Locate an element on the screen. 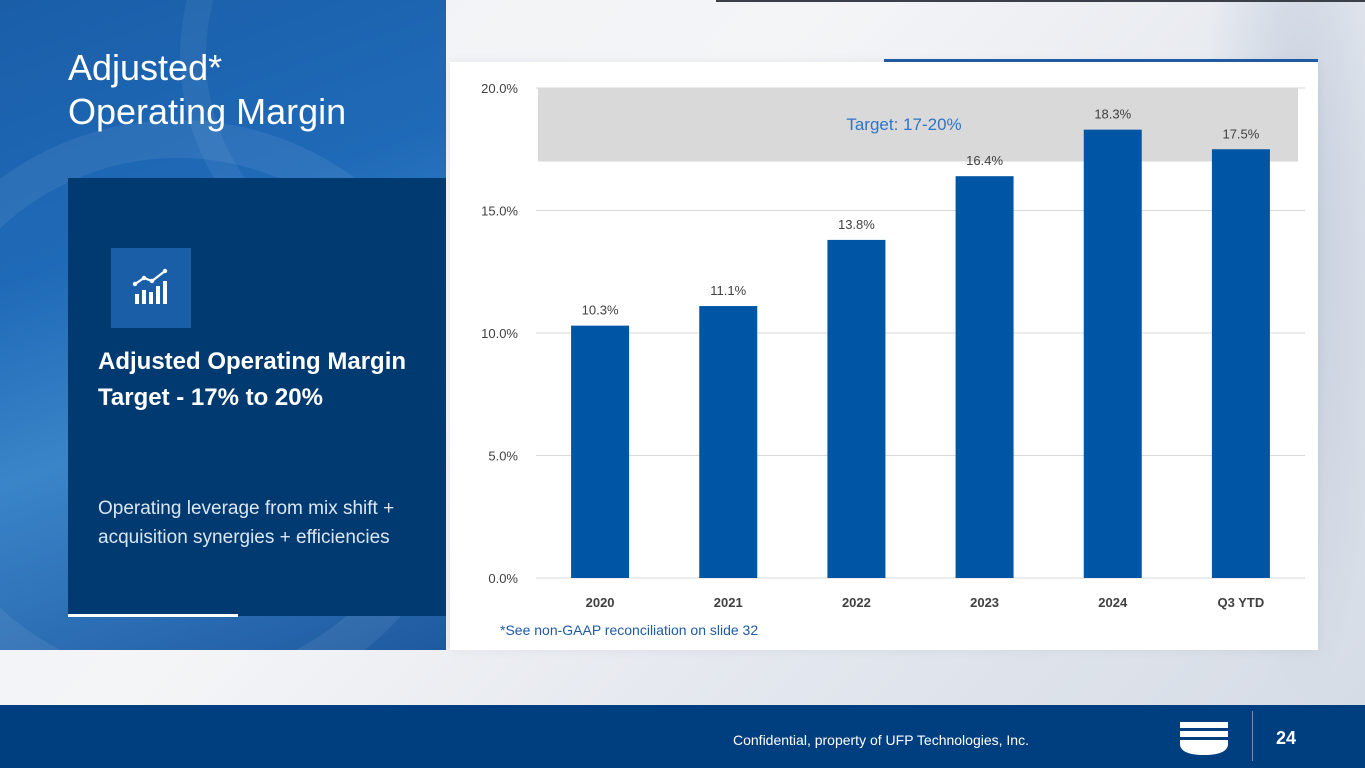  bar-chart-trend-icon is located at coordinates (150, 286).